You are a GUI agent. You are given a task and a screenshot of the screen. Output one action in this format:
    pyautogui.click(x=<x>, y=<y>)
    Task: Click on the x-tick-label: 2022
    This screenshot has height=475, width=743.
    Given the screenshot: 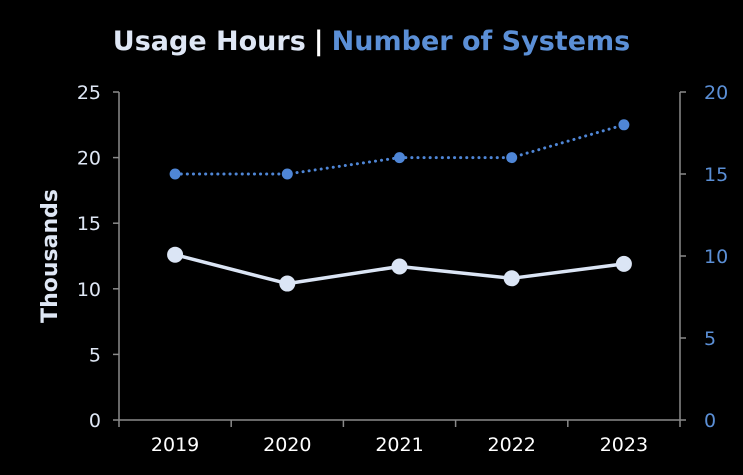 What is the action you would take?
    pyautogui.click(x=512, y=445)
    